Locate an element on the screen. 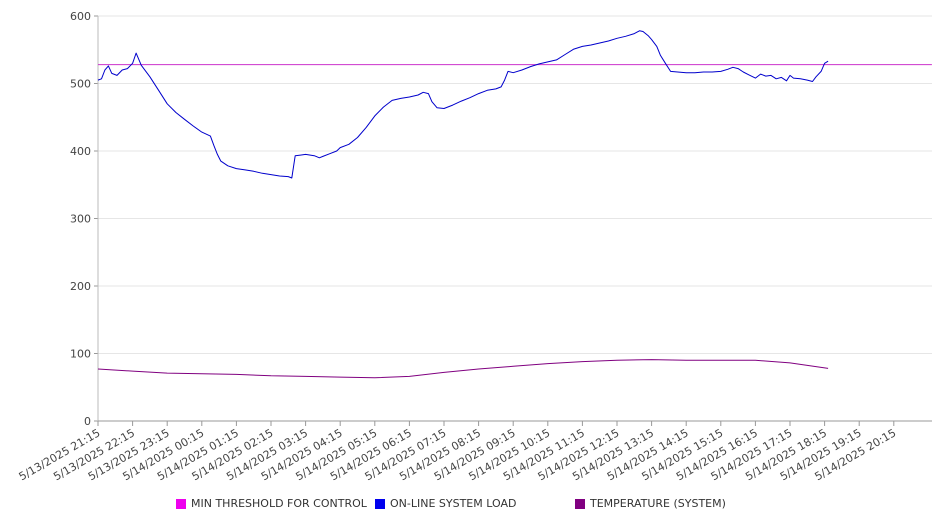 The height and width of the screenshot is (526, 946). y-tick-label: 400 is located at coordinates (80, 151).